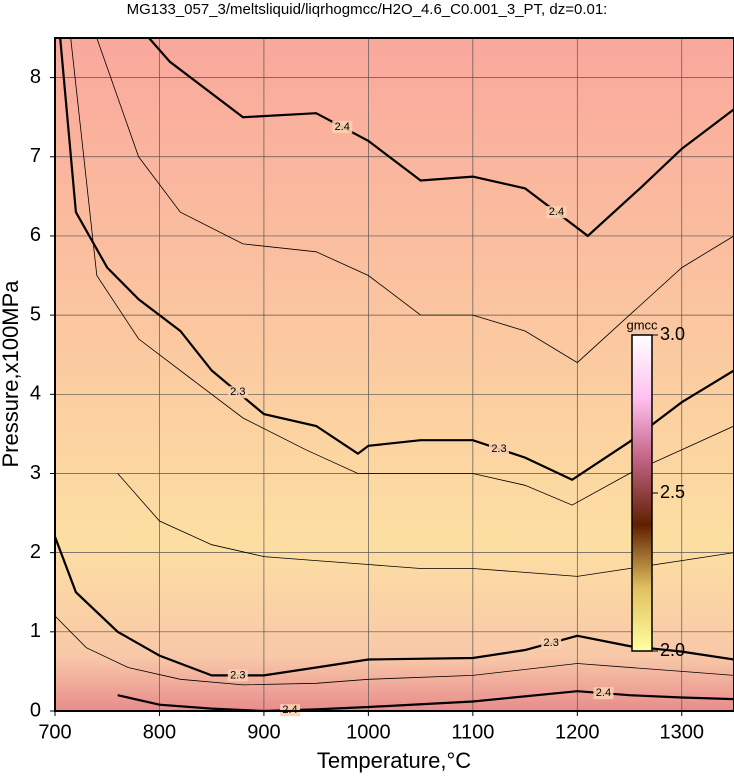 Image resolution: width=734 pixels, height=781 pixels. Describe the element at coordinates (35, 631) in the screenshot. I see `y-tick-label: 1` at that location.